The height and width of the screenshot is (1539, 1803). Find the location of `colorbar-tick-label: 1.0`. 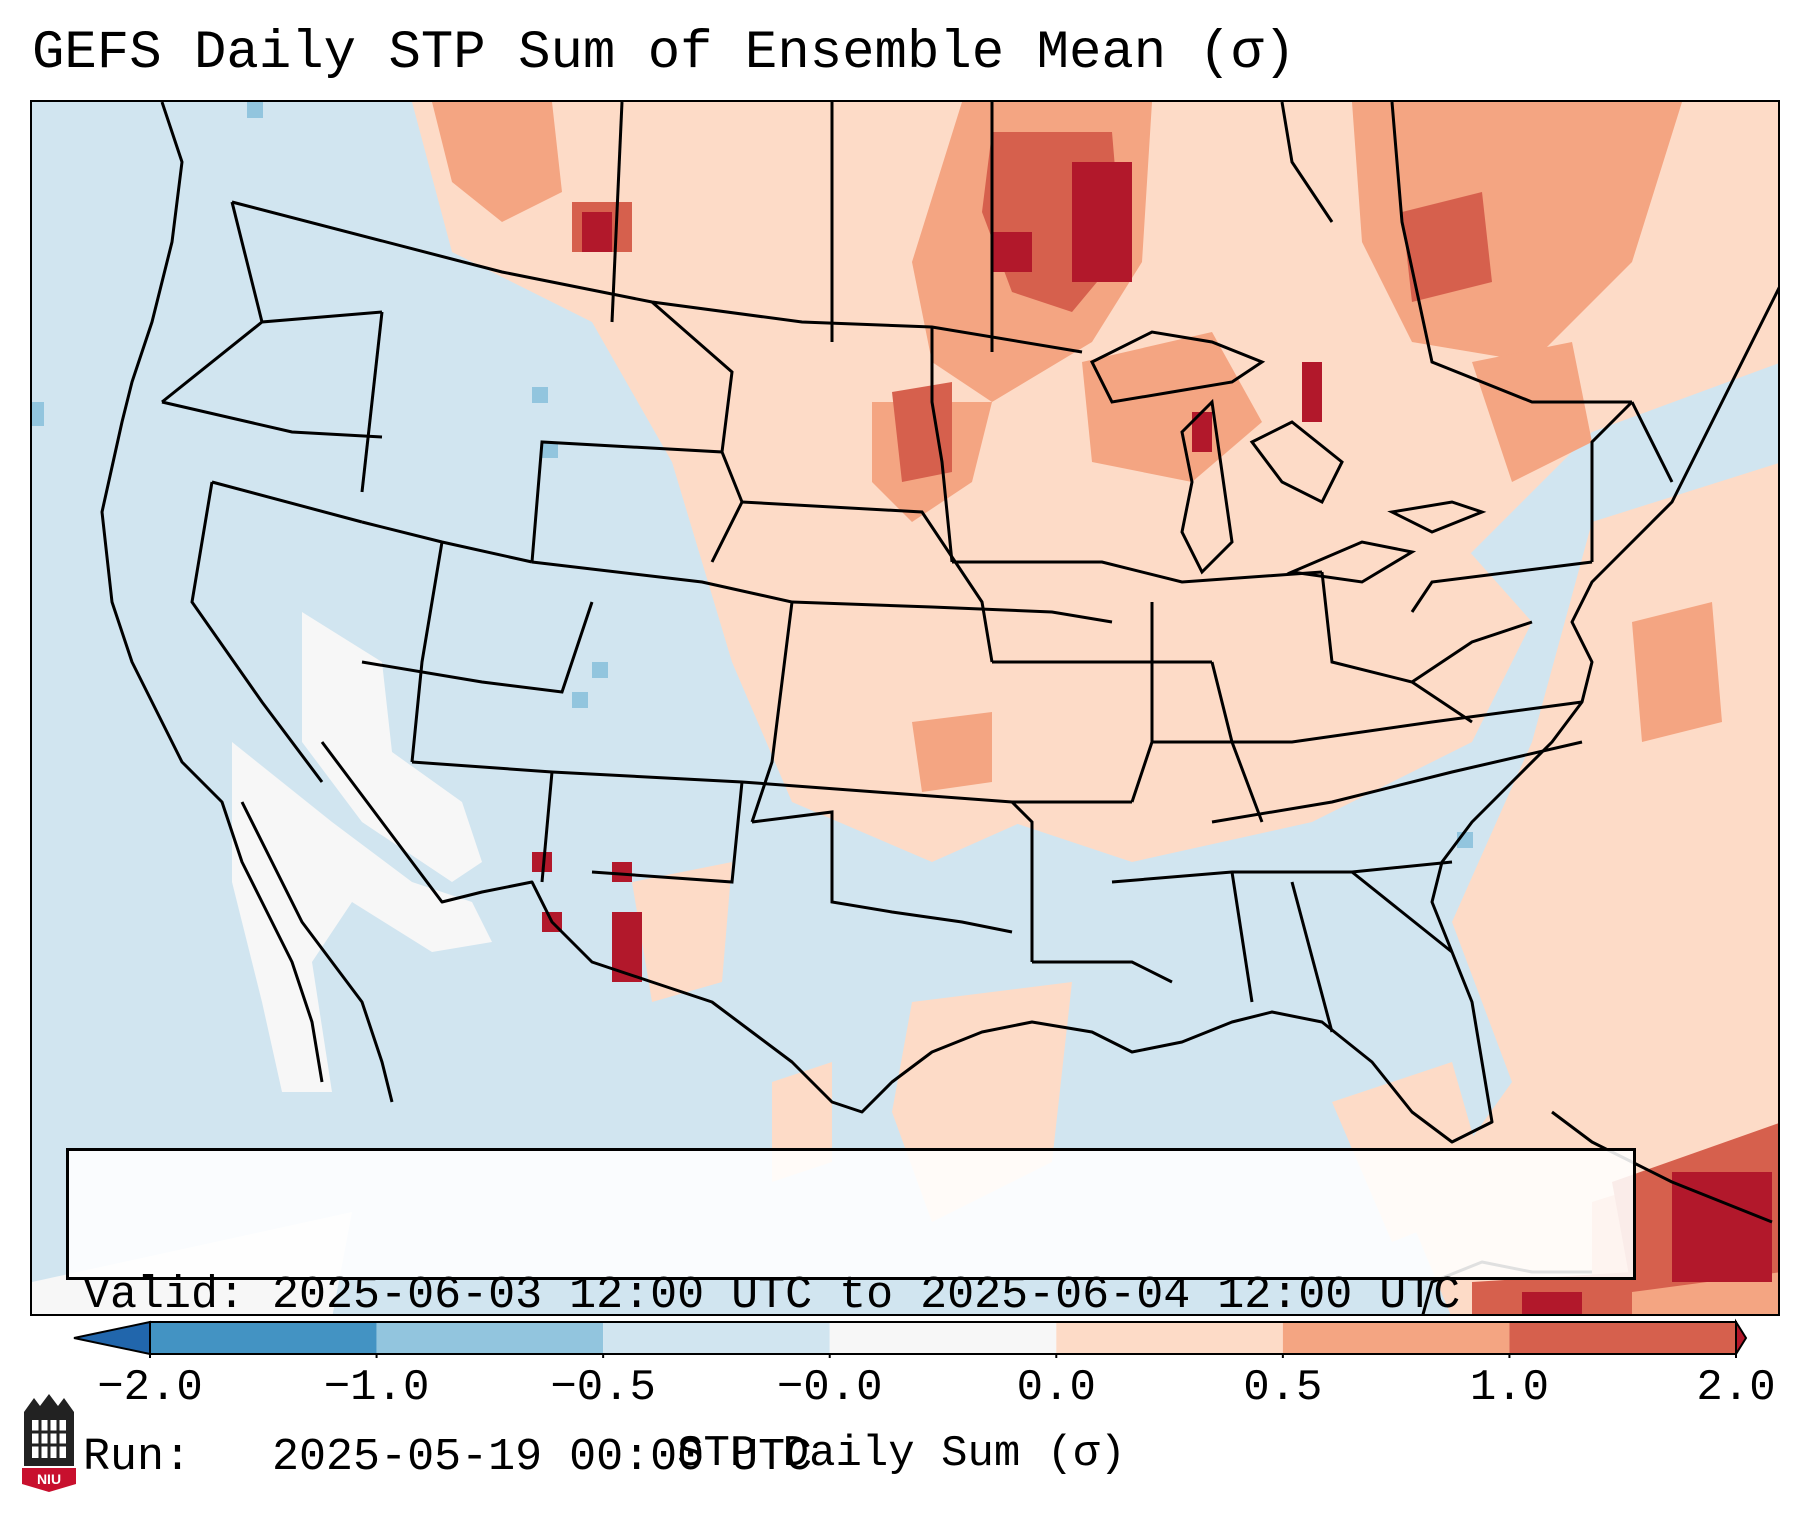

colorbar-tick-label: 1.0 is located at coordinates (1509, 1388).